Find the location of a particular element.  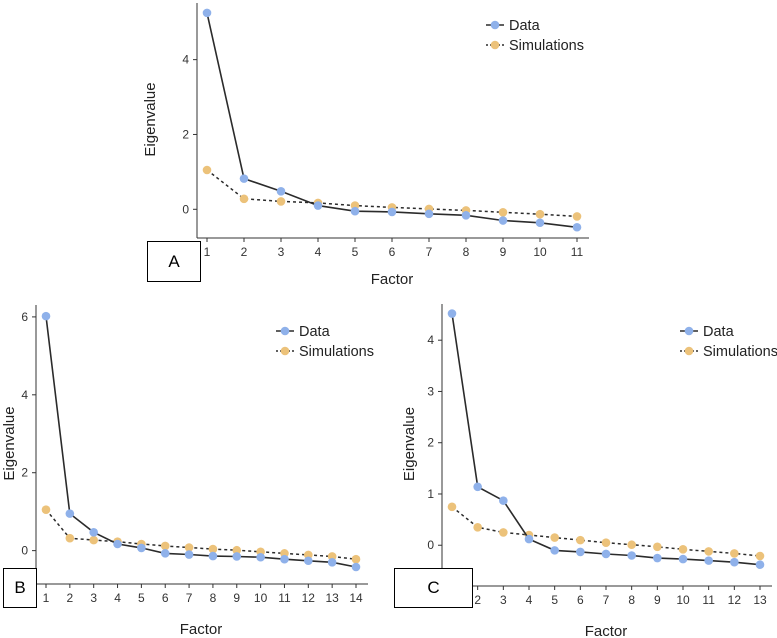

panel-label-b: B is located at coordinates (20, 588).